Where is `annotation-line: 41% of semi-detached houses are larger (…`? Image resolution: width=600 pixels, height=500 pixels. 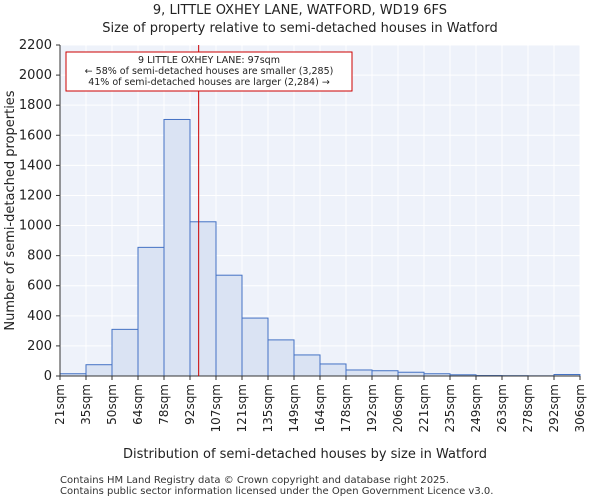 annotation-line: 41% of semi-detached houses are larger (… is located at coordinates (209, 82).